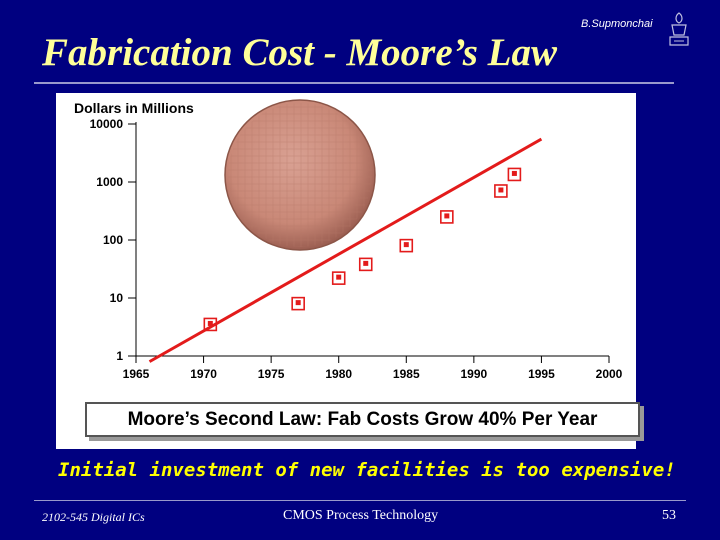 The image size is (720, 540). I want to click on y-tick-label: 1000, so click(109, 182).